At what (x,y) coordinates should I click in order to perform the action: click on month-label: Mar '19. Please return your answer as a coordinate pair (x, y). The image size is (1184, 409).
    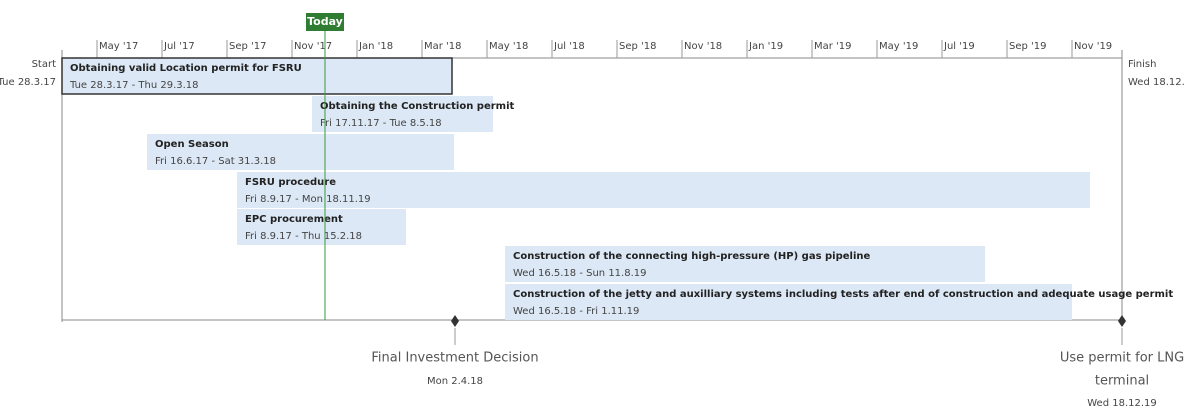
    Looking at the image, I should click on (833, 46).